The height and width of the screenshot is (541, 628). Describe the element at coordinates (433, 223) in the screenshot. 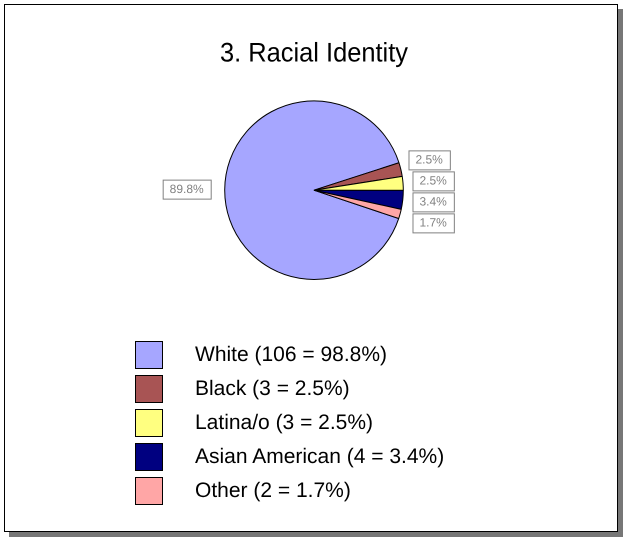

I see `data-label: 1.7%` at that location.